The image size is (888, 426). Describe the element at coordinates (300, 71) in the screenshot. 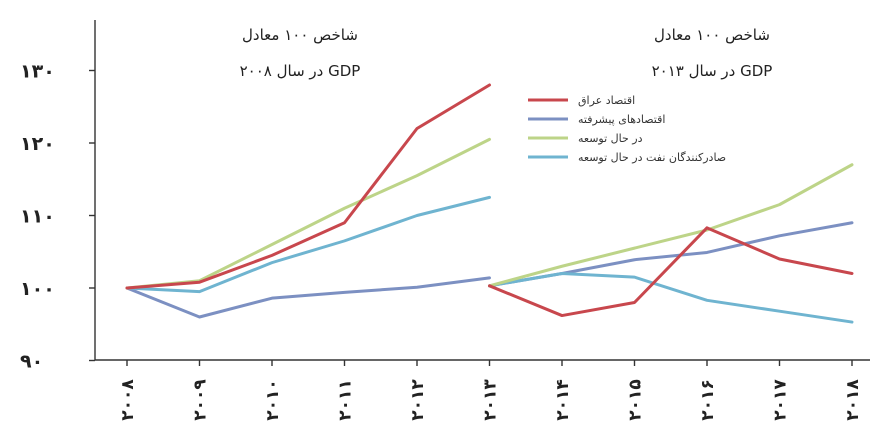

I see `annotation-left-line2: GDP در سال ۲۰۰۸` at that location.